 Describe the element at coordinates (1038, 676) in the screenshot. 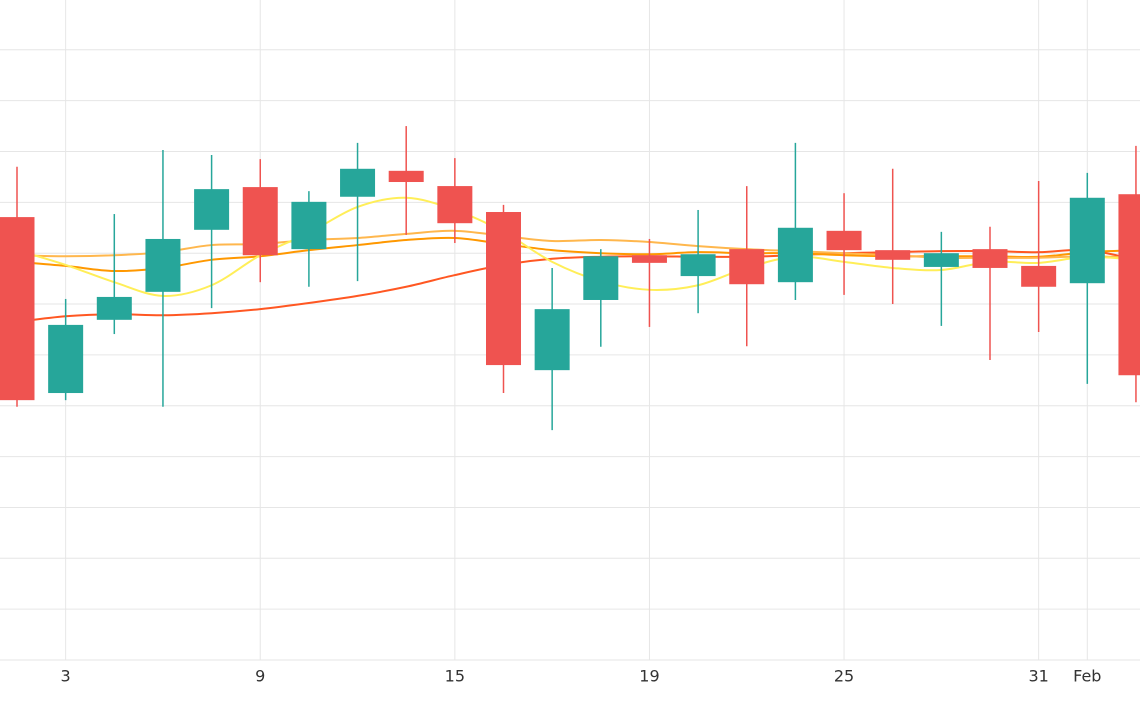

I see `x-tick-label: 31` at that location.